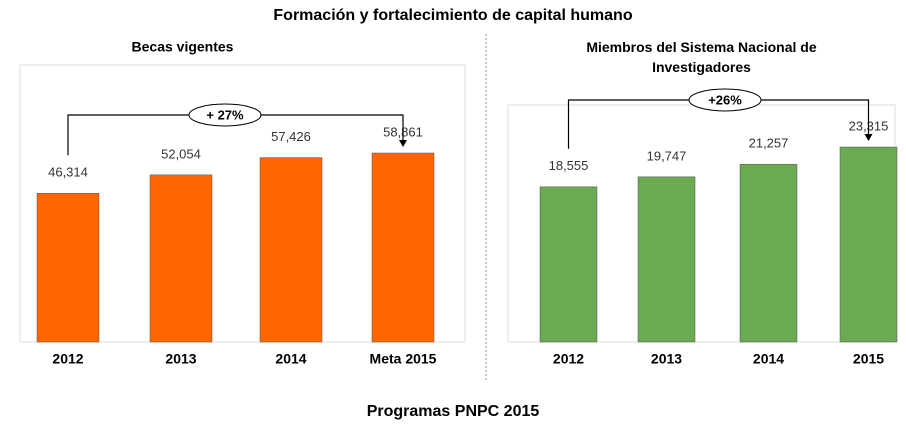  I want to click on value-label: 52,054, so click(181, 153).